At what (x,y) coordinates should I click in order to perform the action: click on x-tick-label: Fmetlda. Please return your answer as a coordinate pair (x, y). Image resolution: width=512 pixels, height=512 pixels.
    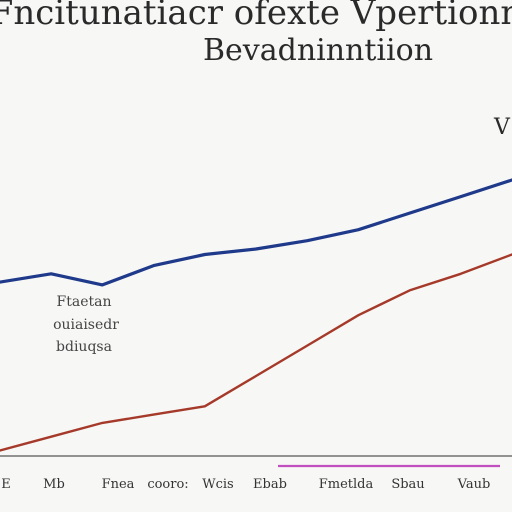
    Looking at the image, I should click on (346, 484).